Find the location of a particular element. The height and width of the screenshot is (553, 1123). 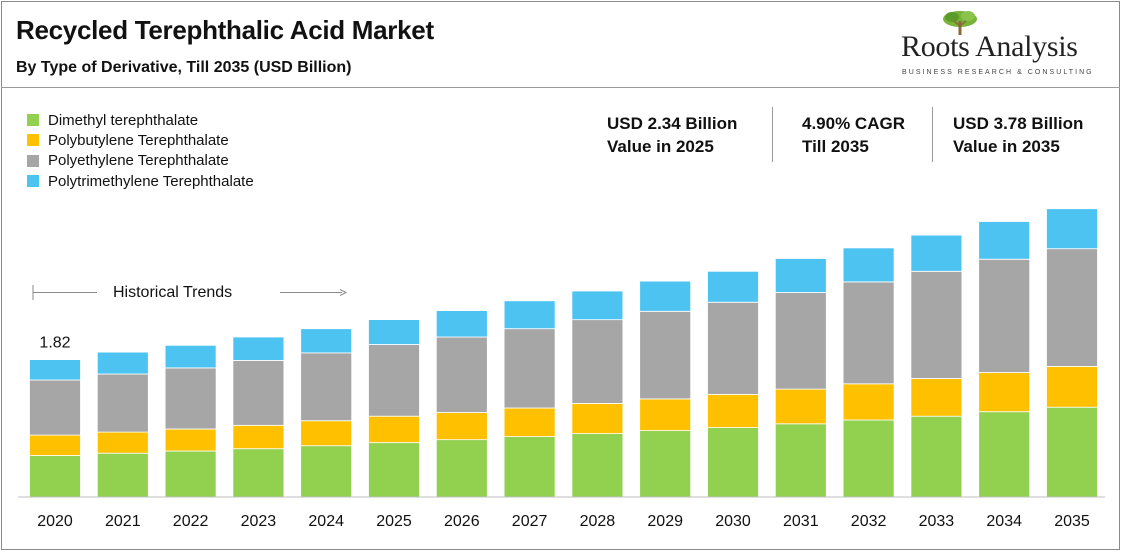

bar-segment-2034-s2 is located at coordinates (1004, 315).